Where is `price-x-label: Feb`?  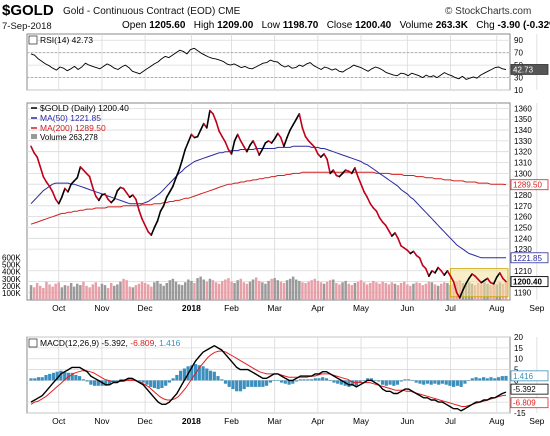
price-x-label: Feb is located at coordinates (231, 308).